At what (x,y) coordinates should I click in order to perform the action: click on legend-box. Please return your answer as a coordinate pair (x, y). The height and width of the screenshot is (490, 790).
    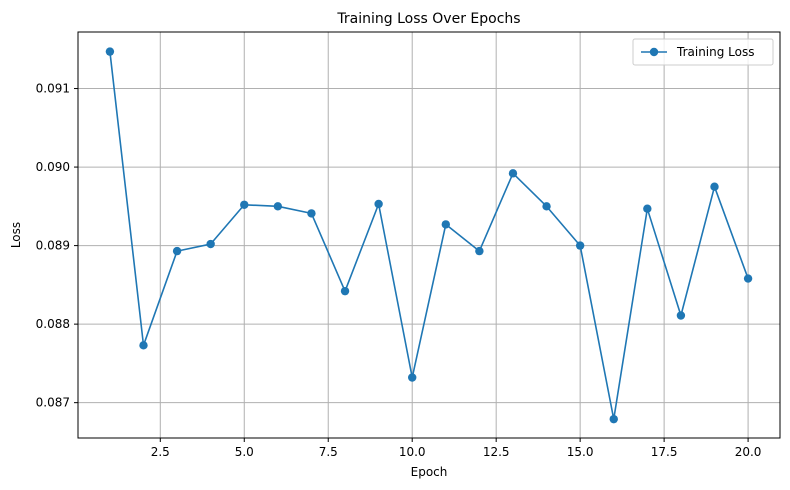
    Looking at the image, I should click on (703, 52).